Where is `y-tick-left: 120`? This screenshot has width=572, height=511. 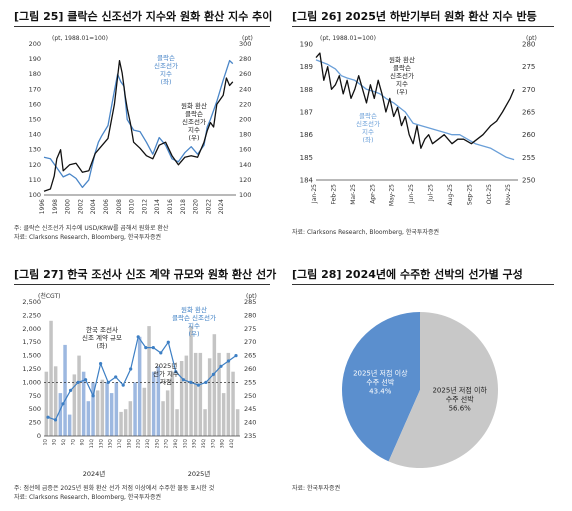 y-tick-left: 120 is located at coordinates (35, 165).